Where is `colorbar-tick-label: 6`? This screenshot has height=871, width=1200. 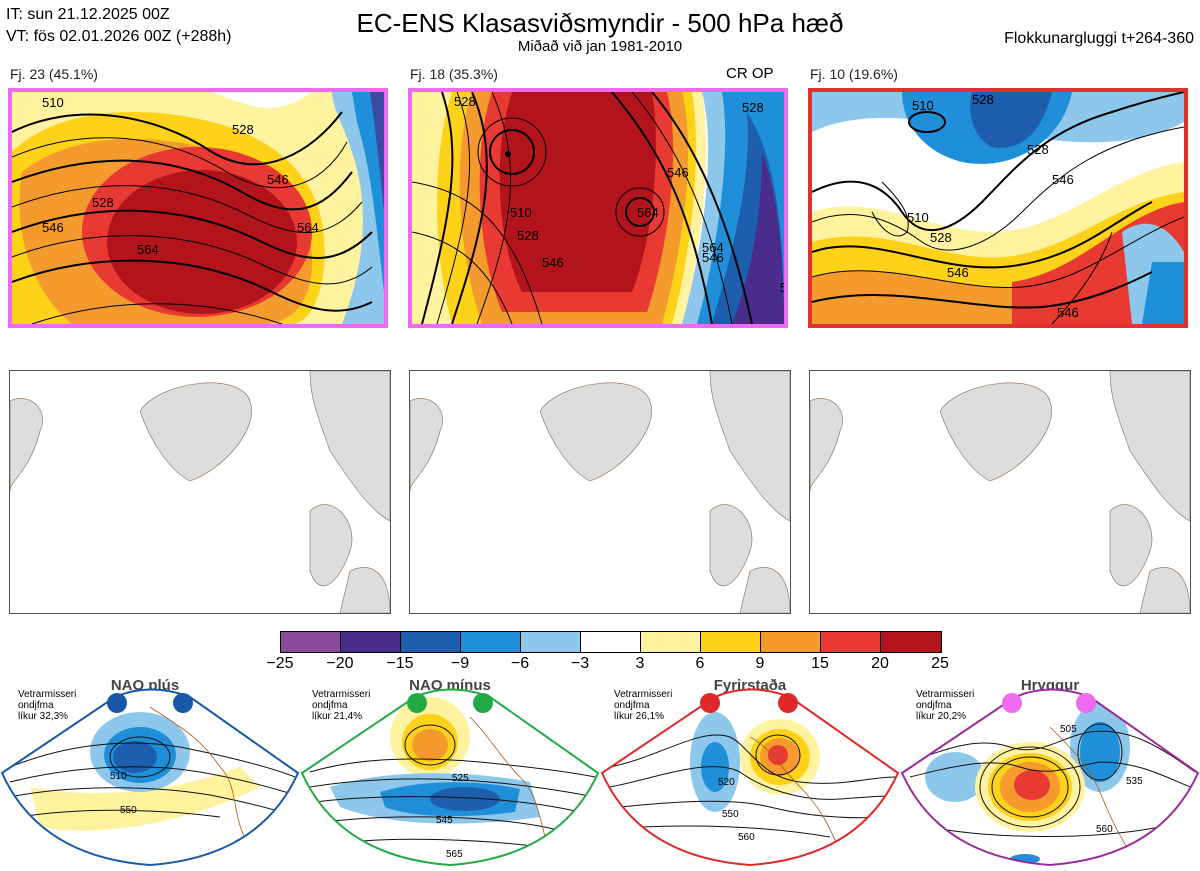
colorbar-tick-label: 6 is located at coordinates (700, 663).